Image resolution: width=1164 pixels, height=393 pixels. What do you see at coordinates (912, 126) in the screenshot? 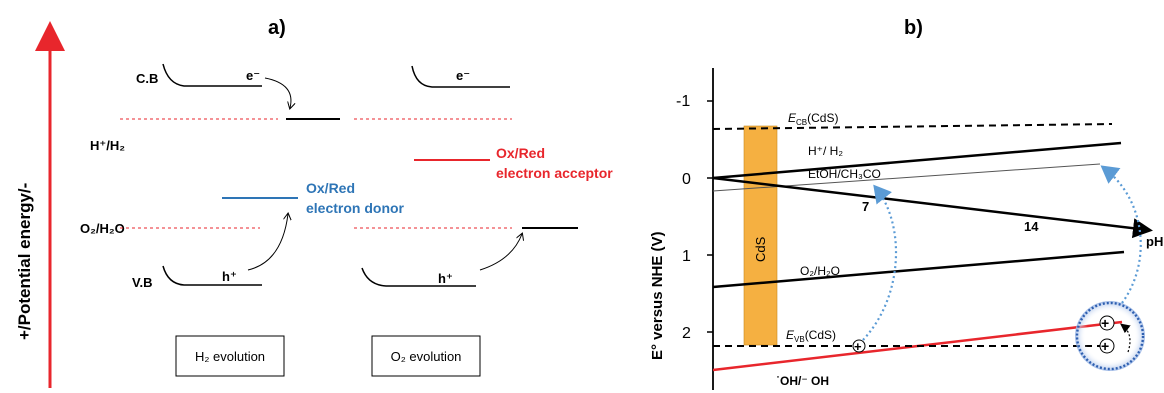
I see `ecb-dashed-line` at bounding box center [912, 126].